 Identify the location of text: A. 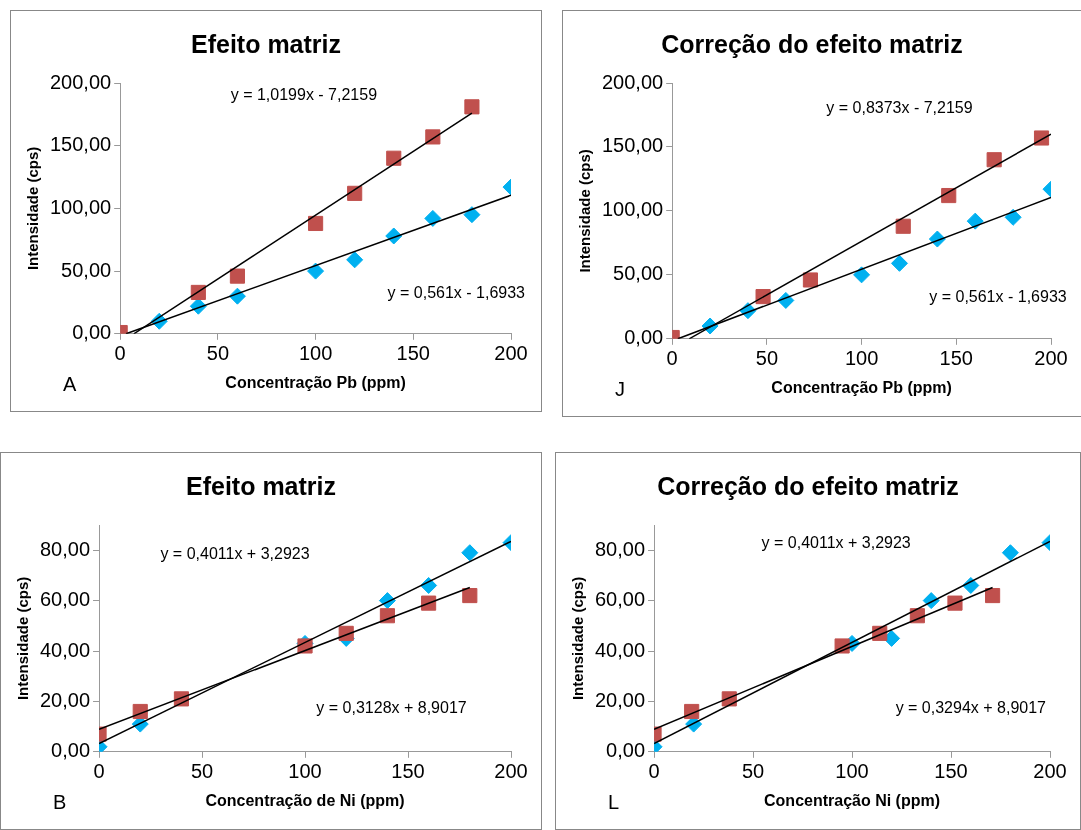
(70, 383).